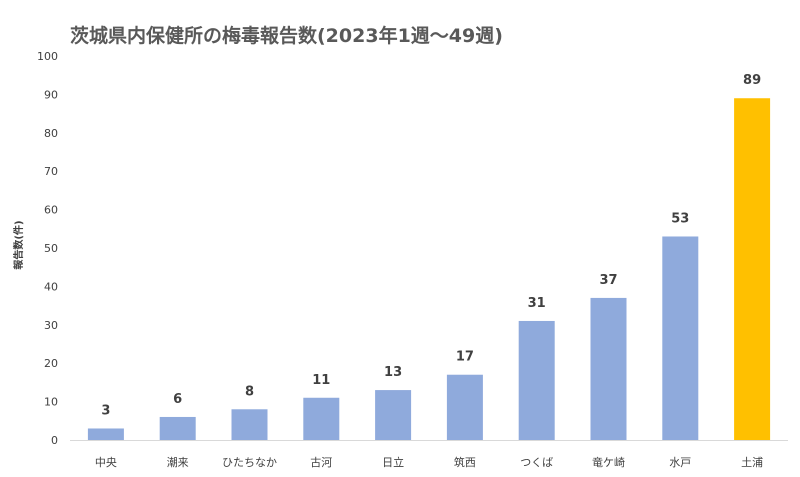 The image size is (800, 477). I want to click on category-label: 中央, so click(106, 462).